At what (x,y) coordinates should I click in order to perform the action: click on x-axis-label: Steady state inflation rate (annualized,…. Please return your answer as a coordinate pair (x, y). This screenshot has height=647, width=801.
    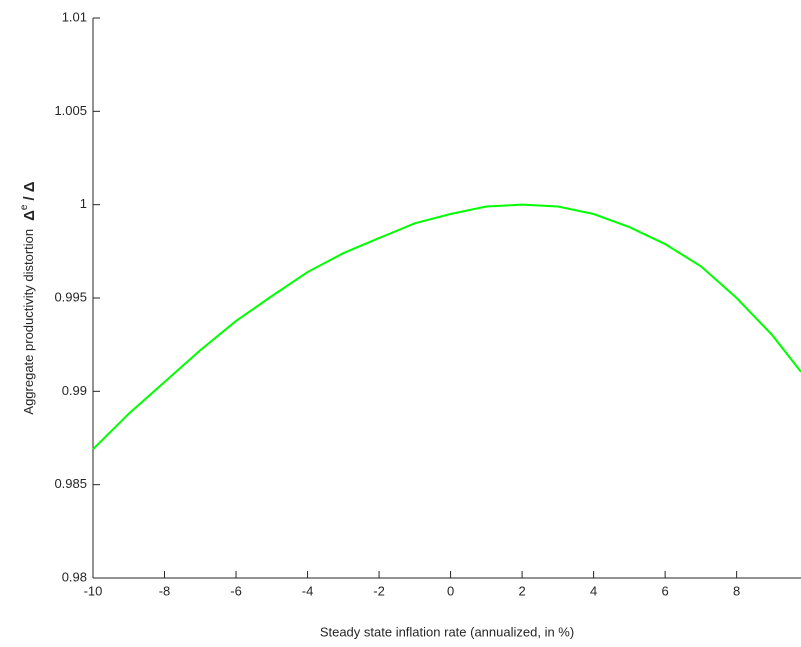
    Looking at the image, I should click on (447, 631).